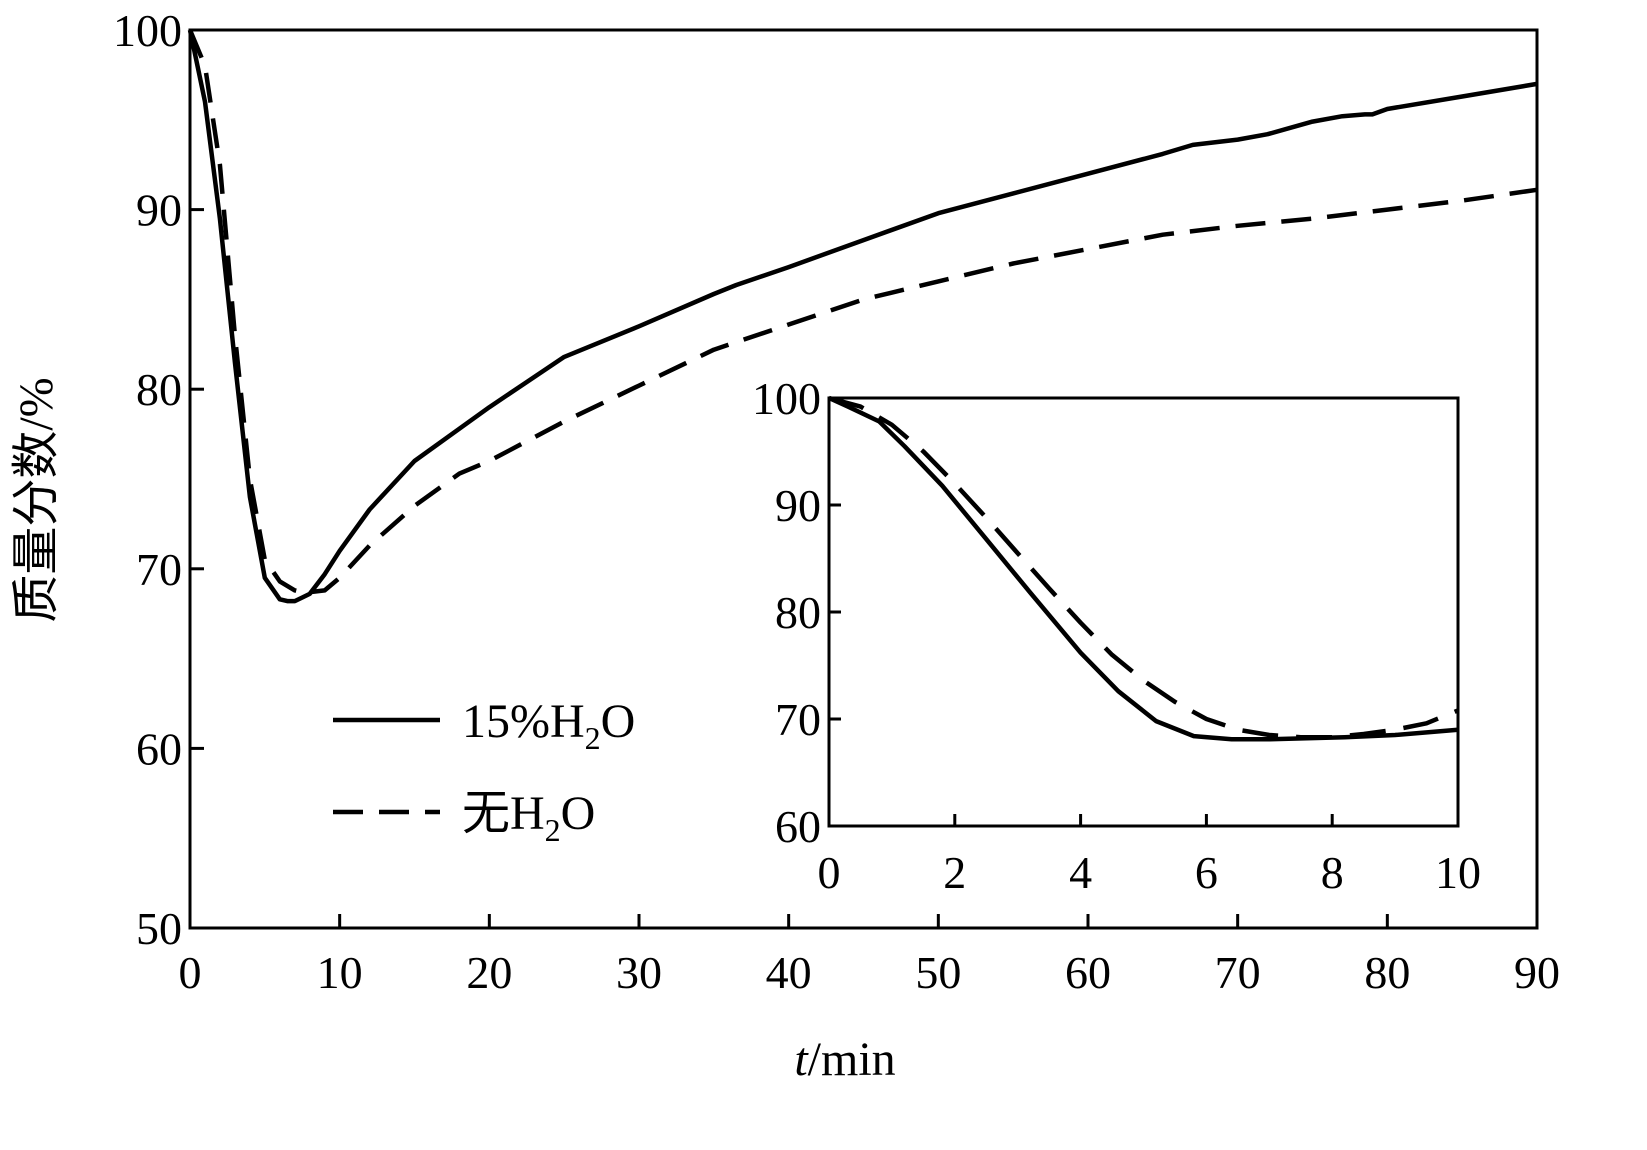 This screenshot has height=1150, width=1647. I want to click on main-y-tick-label: 90, so click(159, 210).